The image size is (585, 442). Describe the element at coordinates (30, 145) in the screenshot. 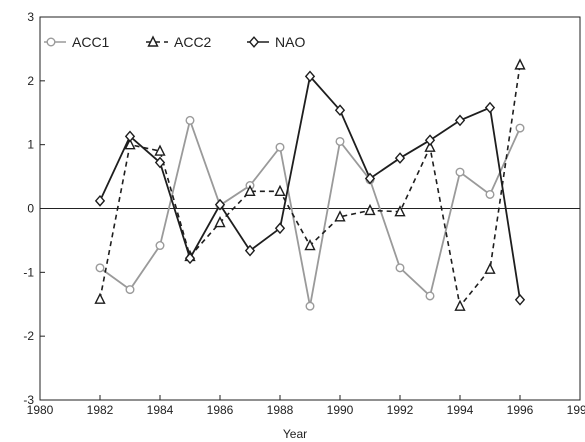

I see `y-tick-label: 1` at that location.